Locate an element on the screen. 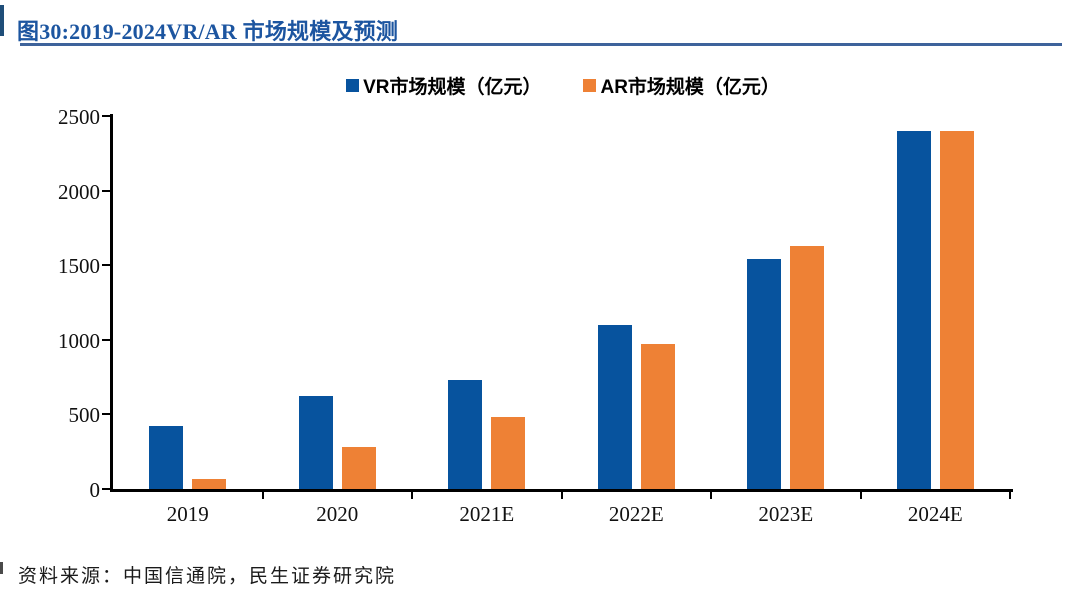 The height and width of the screenshot is (602, 1080). bar-vr-2022E is located at coordinates (614, 406).